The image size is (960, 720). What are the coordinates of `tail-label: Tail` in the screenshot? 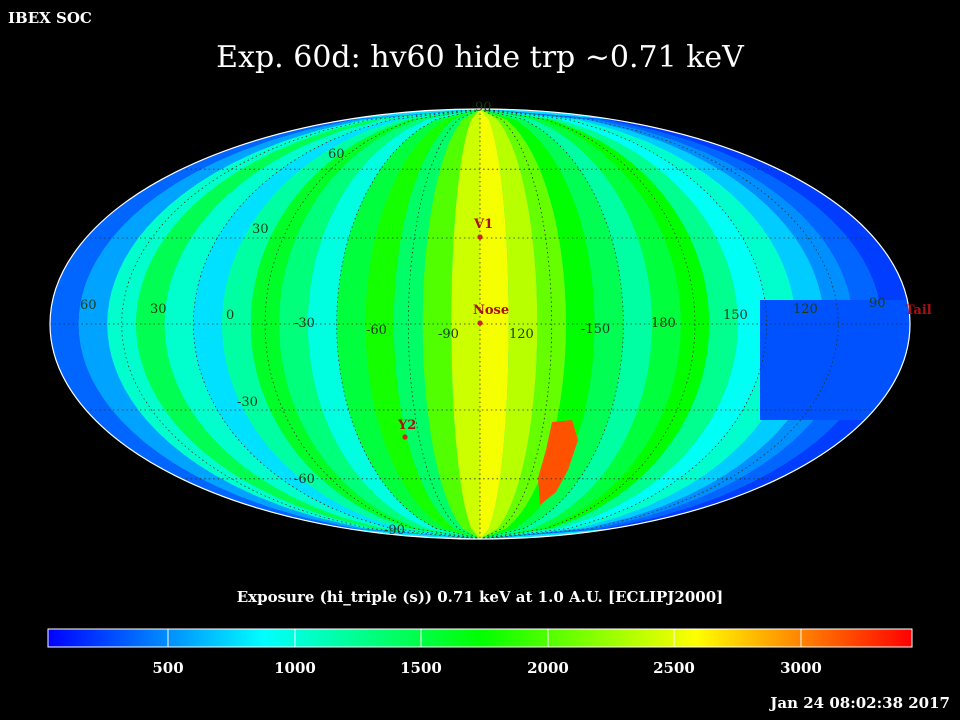 It's located at (918, 310).